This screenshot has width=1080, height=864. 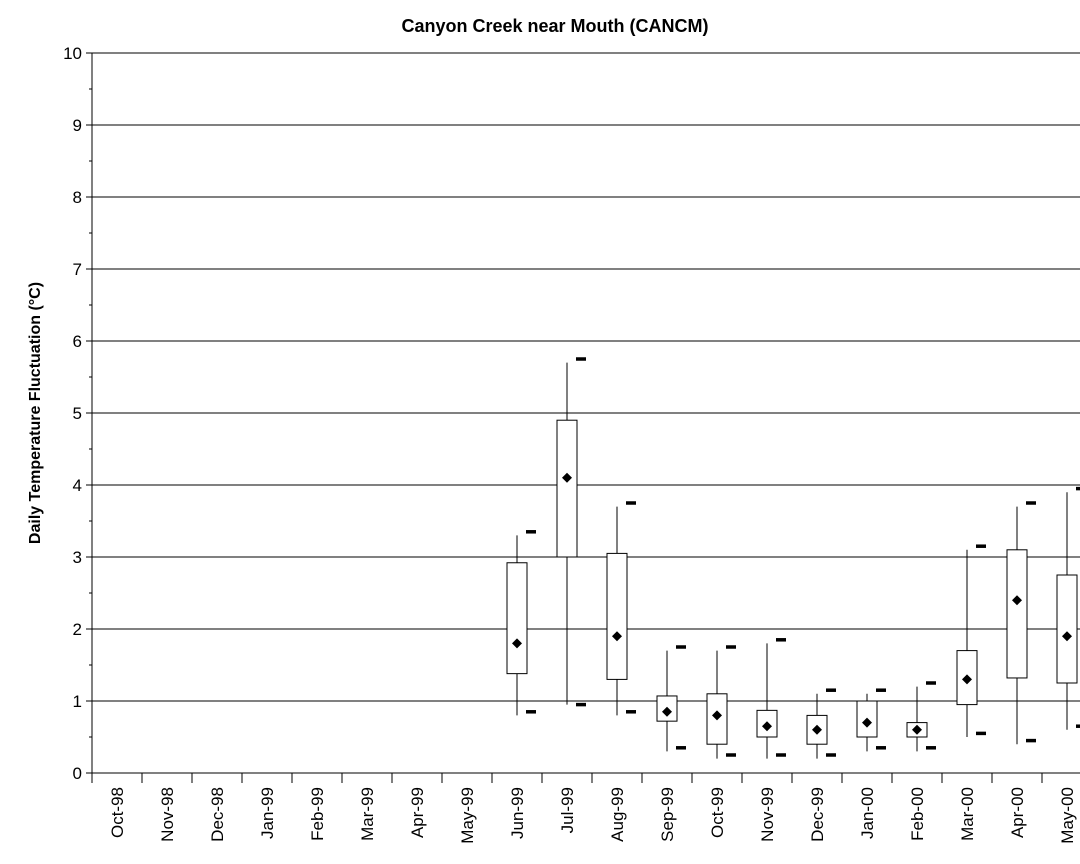 What do you see at coordinates (554, 26) in the screenshot?
I see `chart-title: Canyon Creek near Mouth (CANCM)` at bounding box center [554, 26].